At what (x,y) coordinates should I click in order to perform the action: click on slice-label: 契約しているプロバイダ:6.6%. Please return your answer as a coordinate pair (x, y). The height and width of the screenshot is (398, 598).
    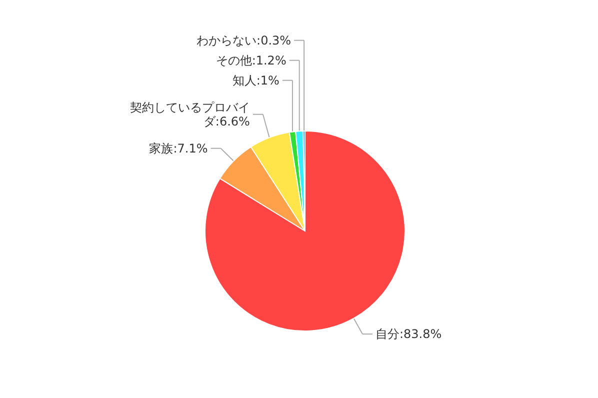
    Looking at the image, I should click on (190, 114).